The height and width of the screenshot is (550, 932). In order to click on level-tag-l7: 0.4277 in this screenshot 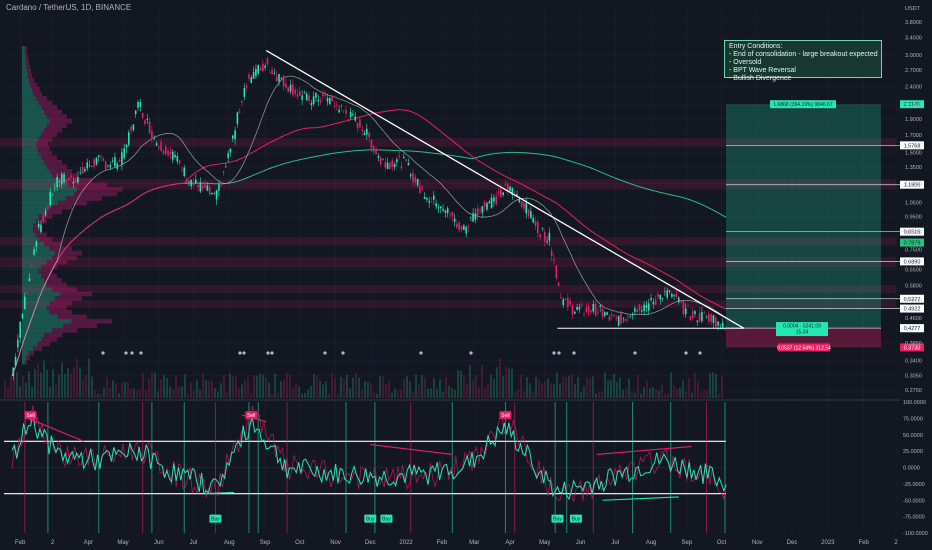, I will do `click(912, 329)`.